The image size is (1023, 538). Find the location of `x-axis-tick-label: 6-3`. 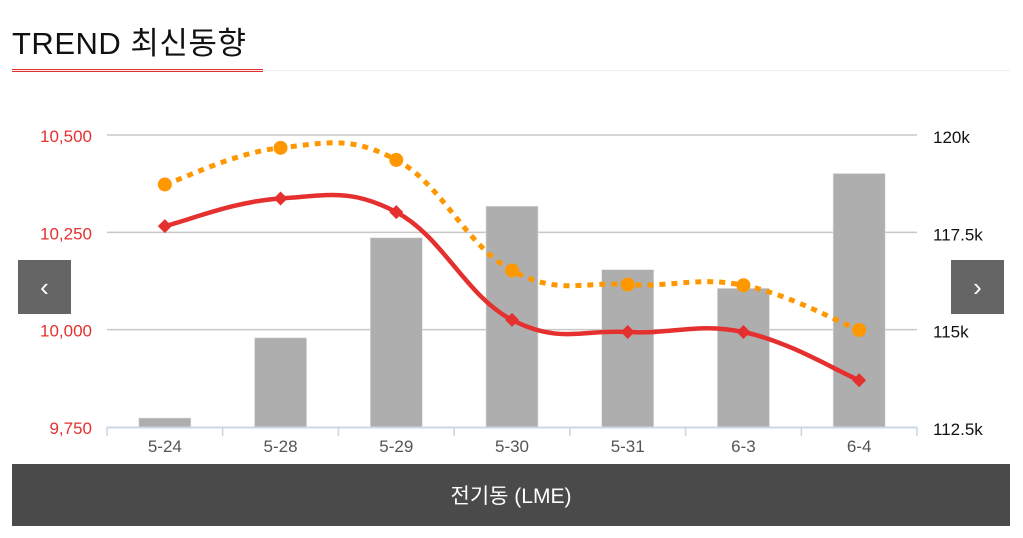

x-axis-tick-label: 6-3 is located at coordinates (743, 446).